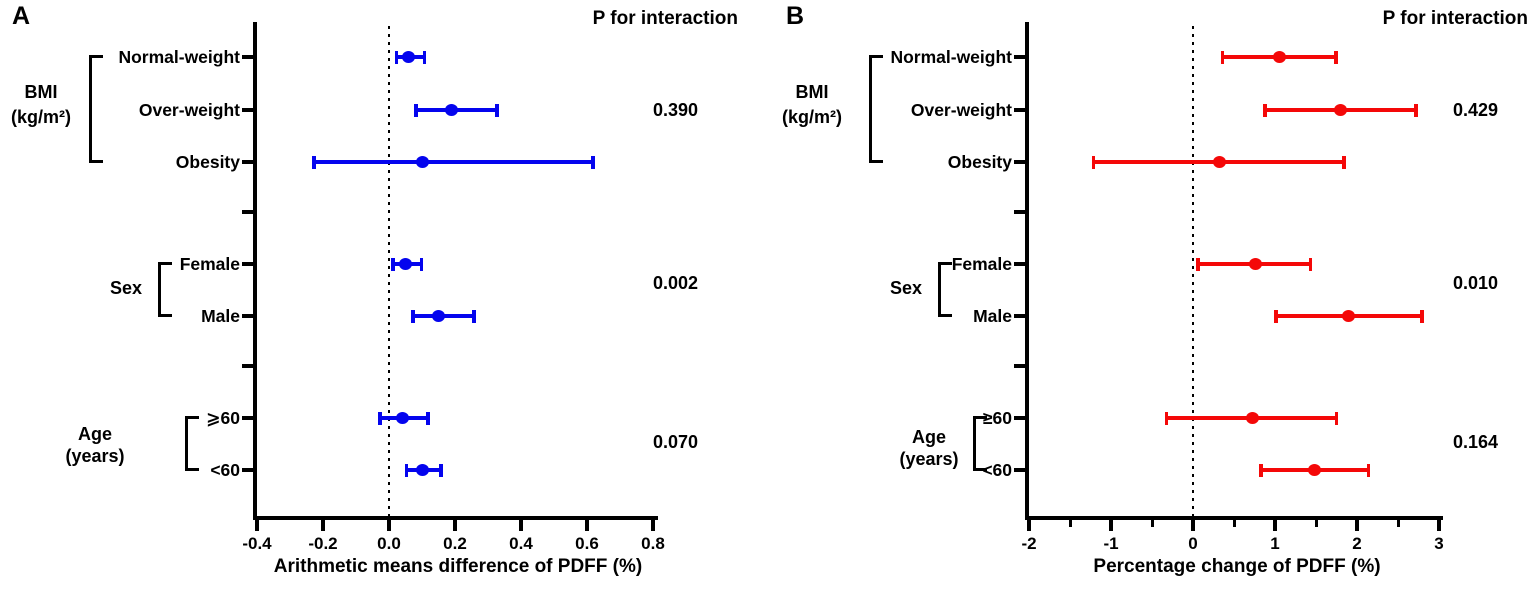 This screenshot has height=596, width=1535. What do you see at coordinates (1193, 543) in the screenshot?
I see `x-axis-tick-label: 0` at bounding box center [1193, 543].